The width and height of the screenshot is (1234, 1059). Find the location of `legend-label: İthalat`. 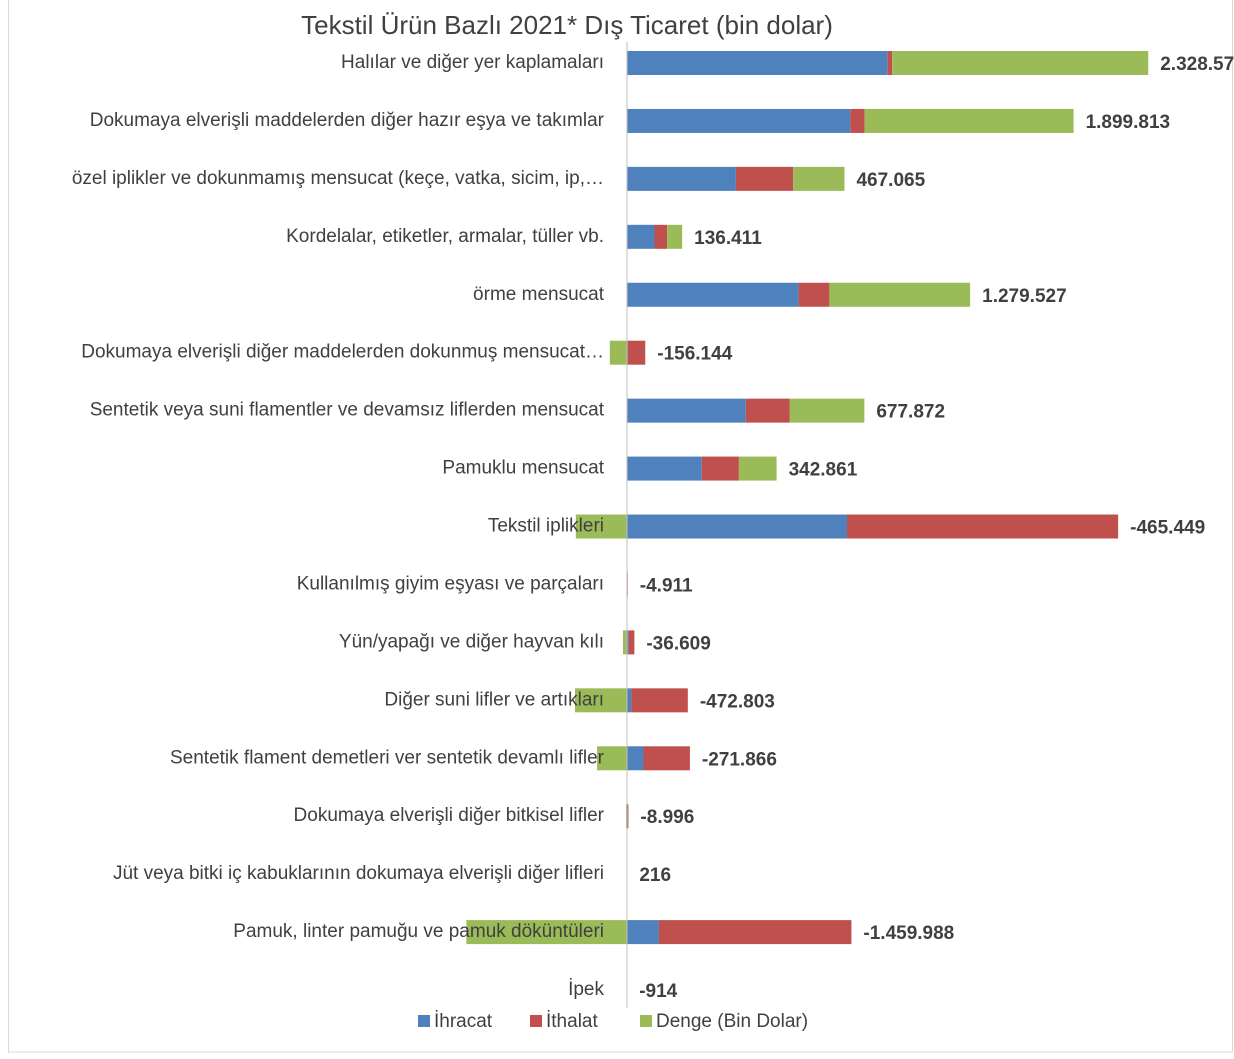

legend-label: İthalat is located at coordinates (572, 1021).